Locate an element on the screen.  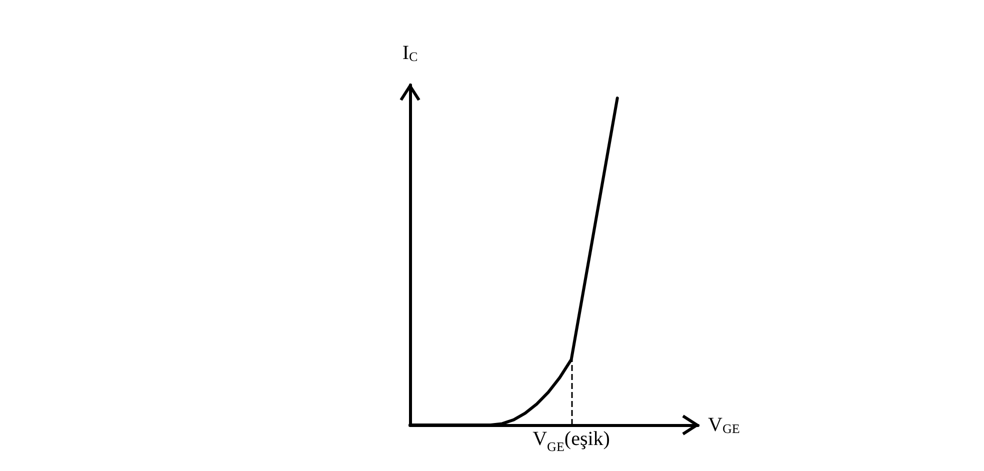
text: V$_{GE}$(eşik) is located at coordinates (571, 441).